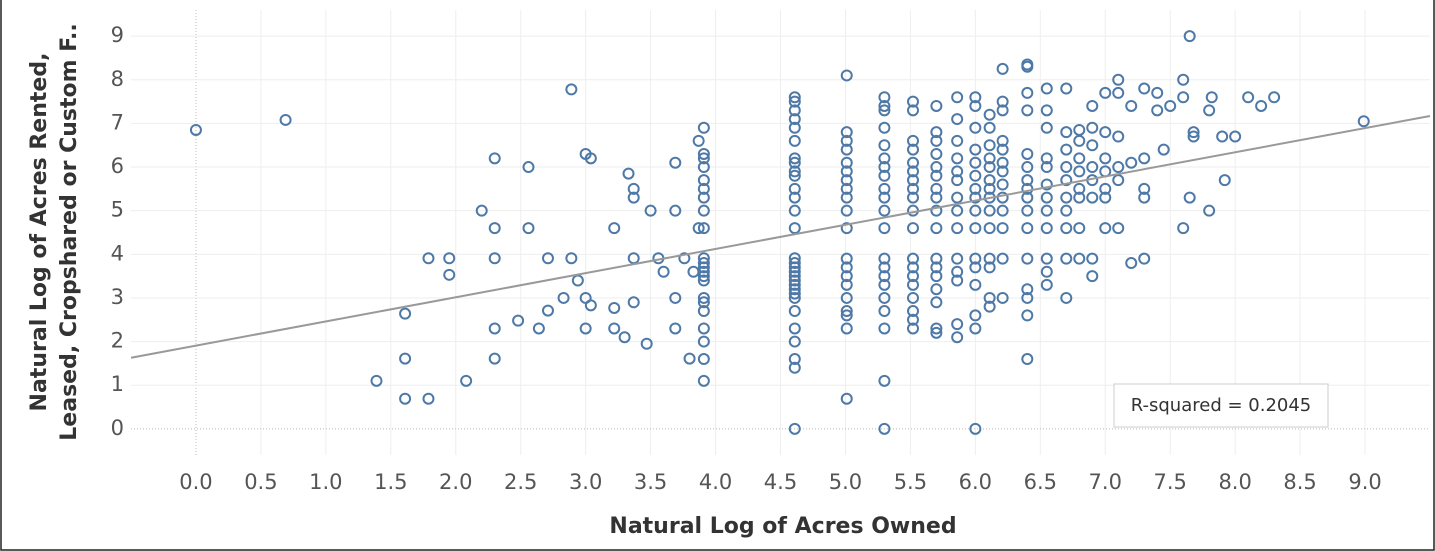 This screenshot has height=551, width=1435. What do you see at coordinates (715, 482) in the screenshot?
I see `x-tick-label: 4.0` at bounding box center [715, 482].